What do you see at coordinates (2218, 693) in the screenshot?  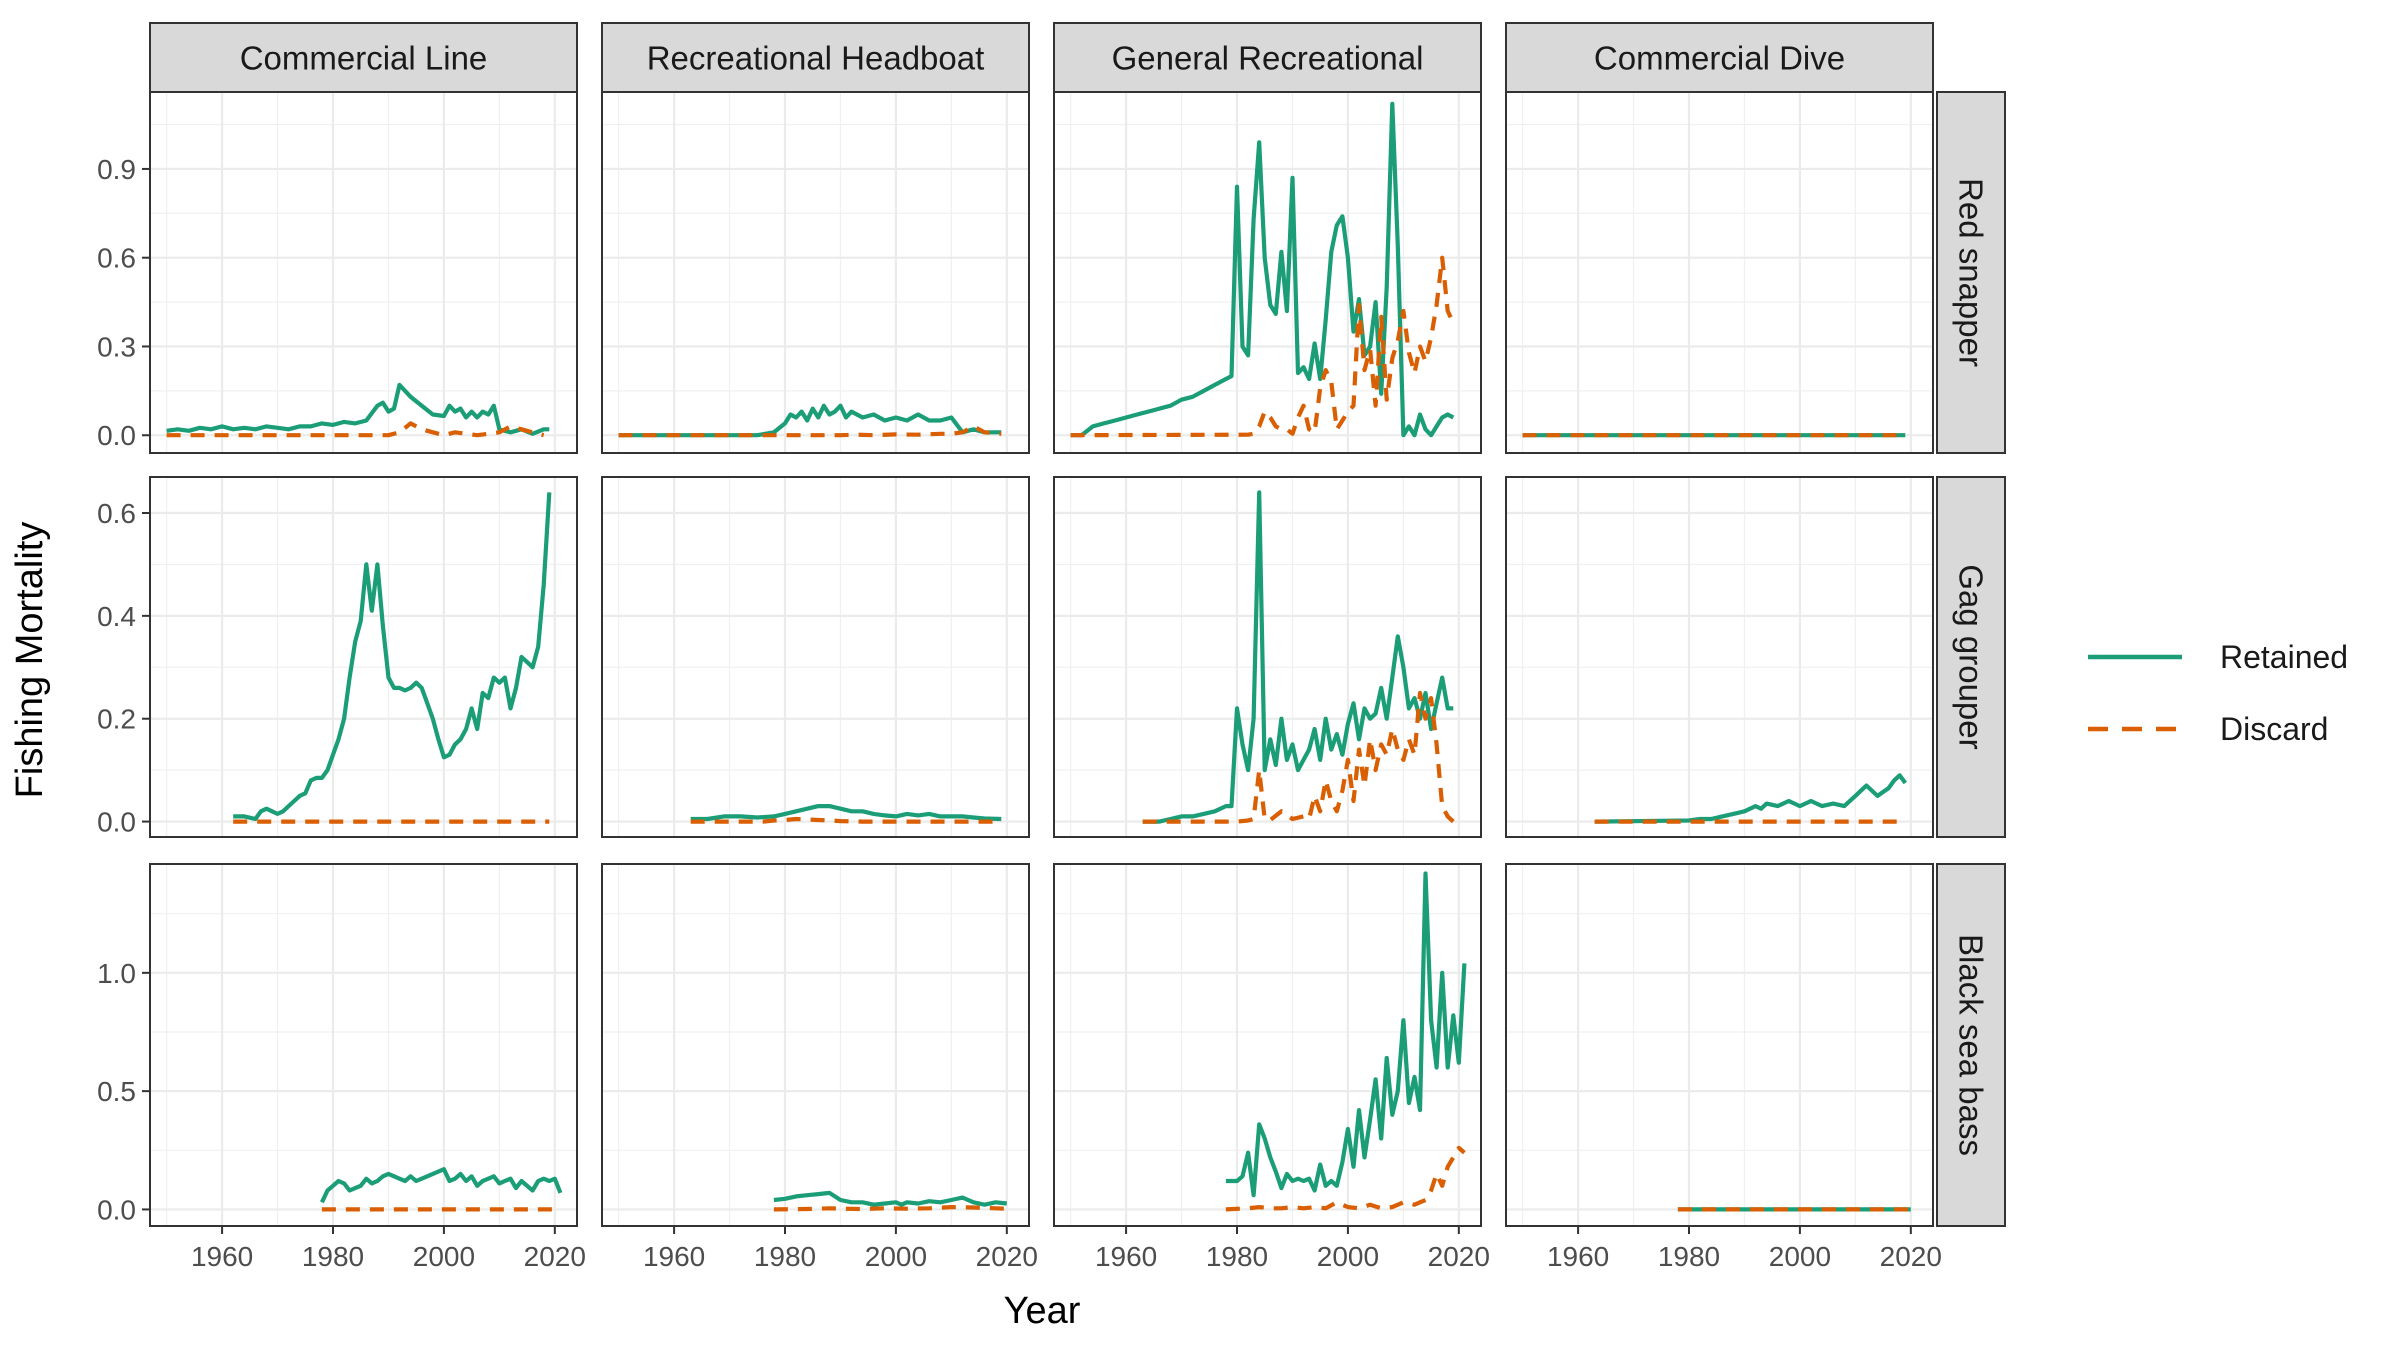 I see `legend: Retained Discard` at bounding box center [2218, 693].